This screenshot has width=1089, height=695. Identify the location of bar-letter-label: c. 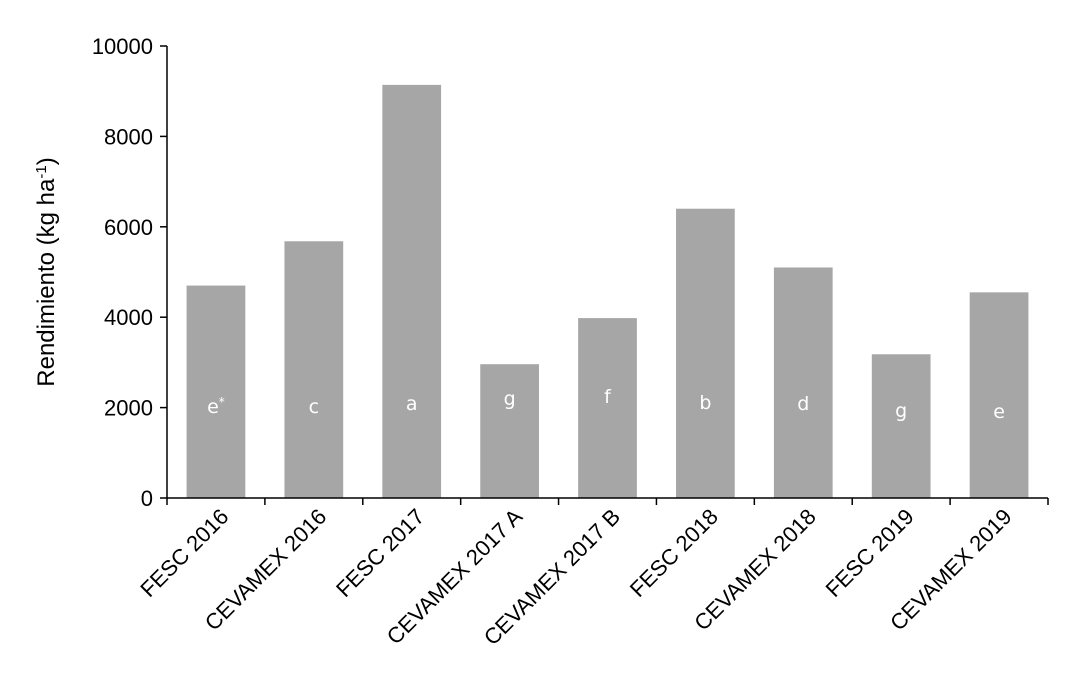
(314, 407).